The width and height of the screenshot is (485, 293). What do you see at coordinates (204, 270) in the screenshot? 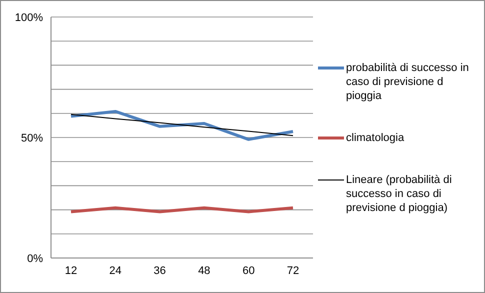
I see `x-tick-label: 48` at bounding box center [204, 270].